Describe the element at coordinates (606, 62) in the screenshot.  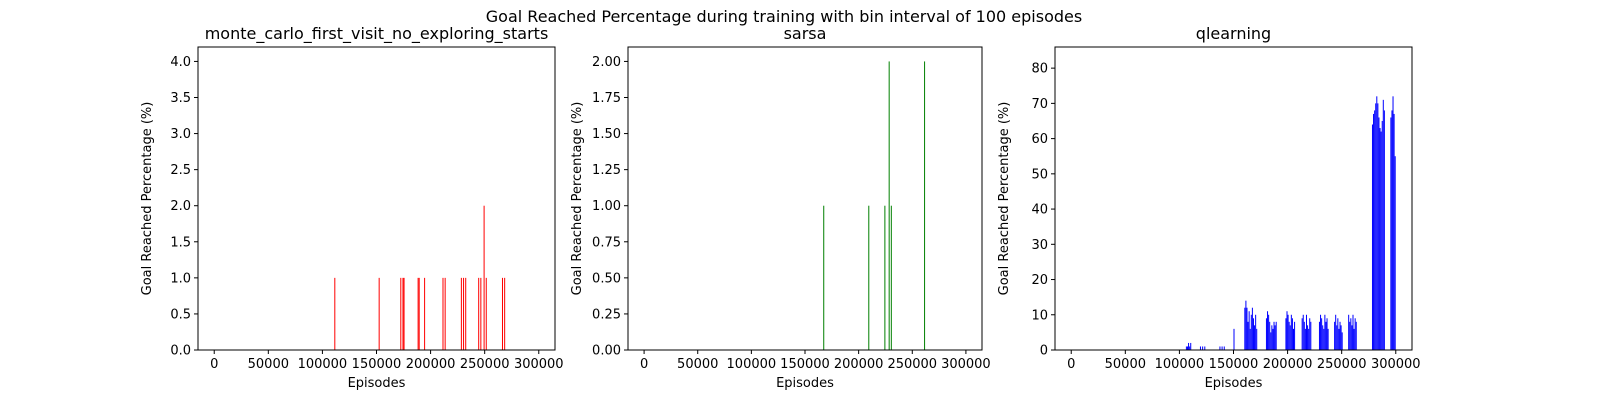
I see `y-tick-label: 2.00` at that location.